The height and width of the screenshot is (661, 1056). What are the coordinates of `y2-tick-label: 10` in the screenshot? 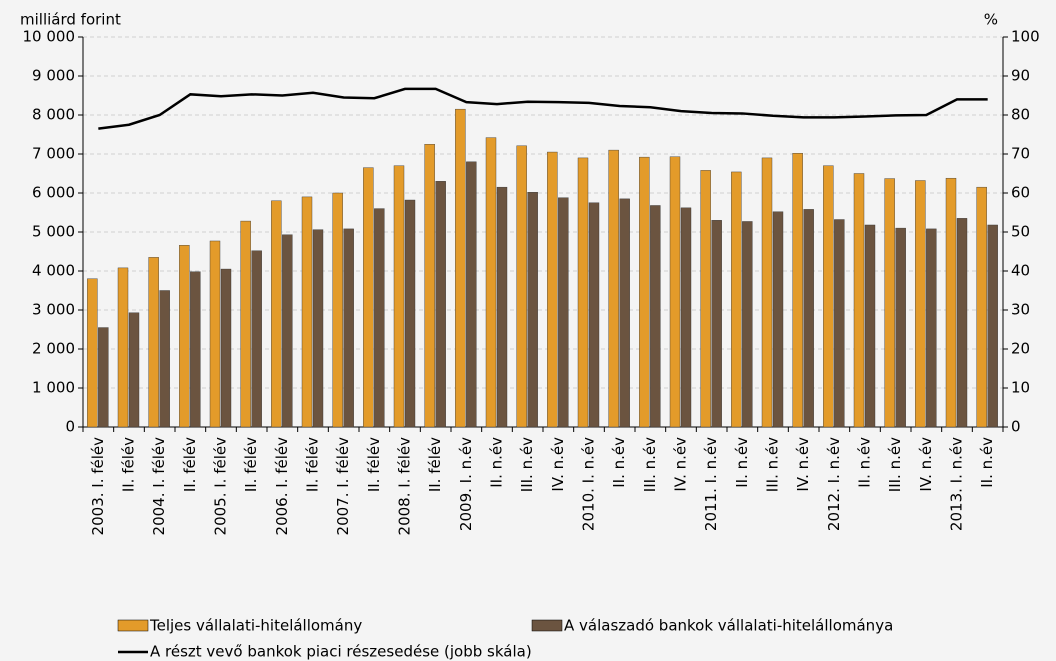 It's located at (1020, 388).